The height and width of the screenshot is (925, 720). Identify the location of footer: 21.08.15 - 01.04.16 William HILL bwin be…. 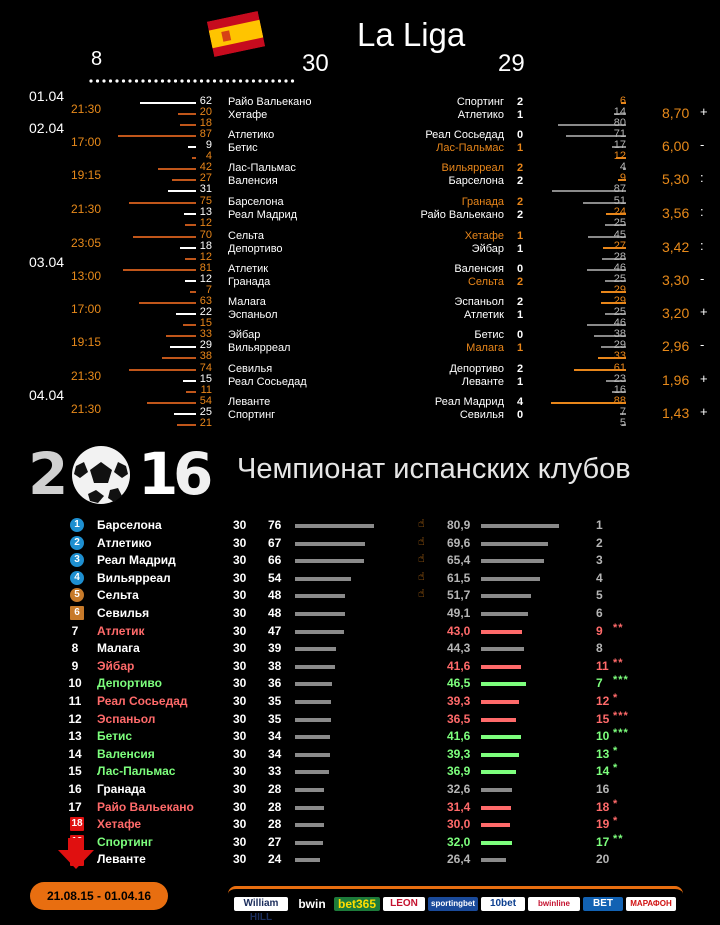
(360, 899).